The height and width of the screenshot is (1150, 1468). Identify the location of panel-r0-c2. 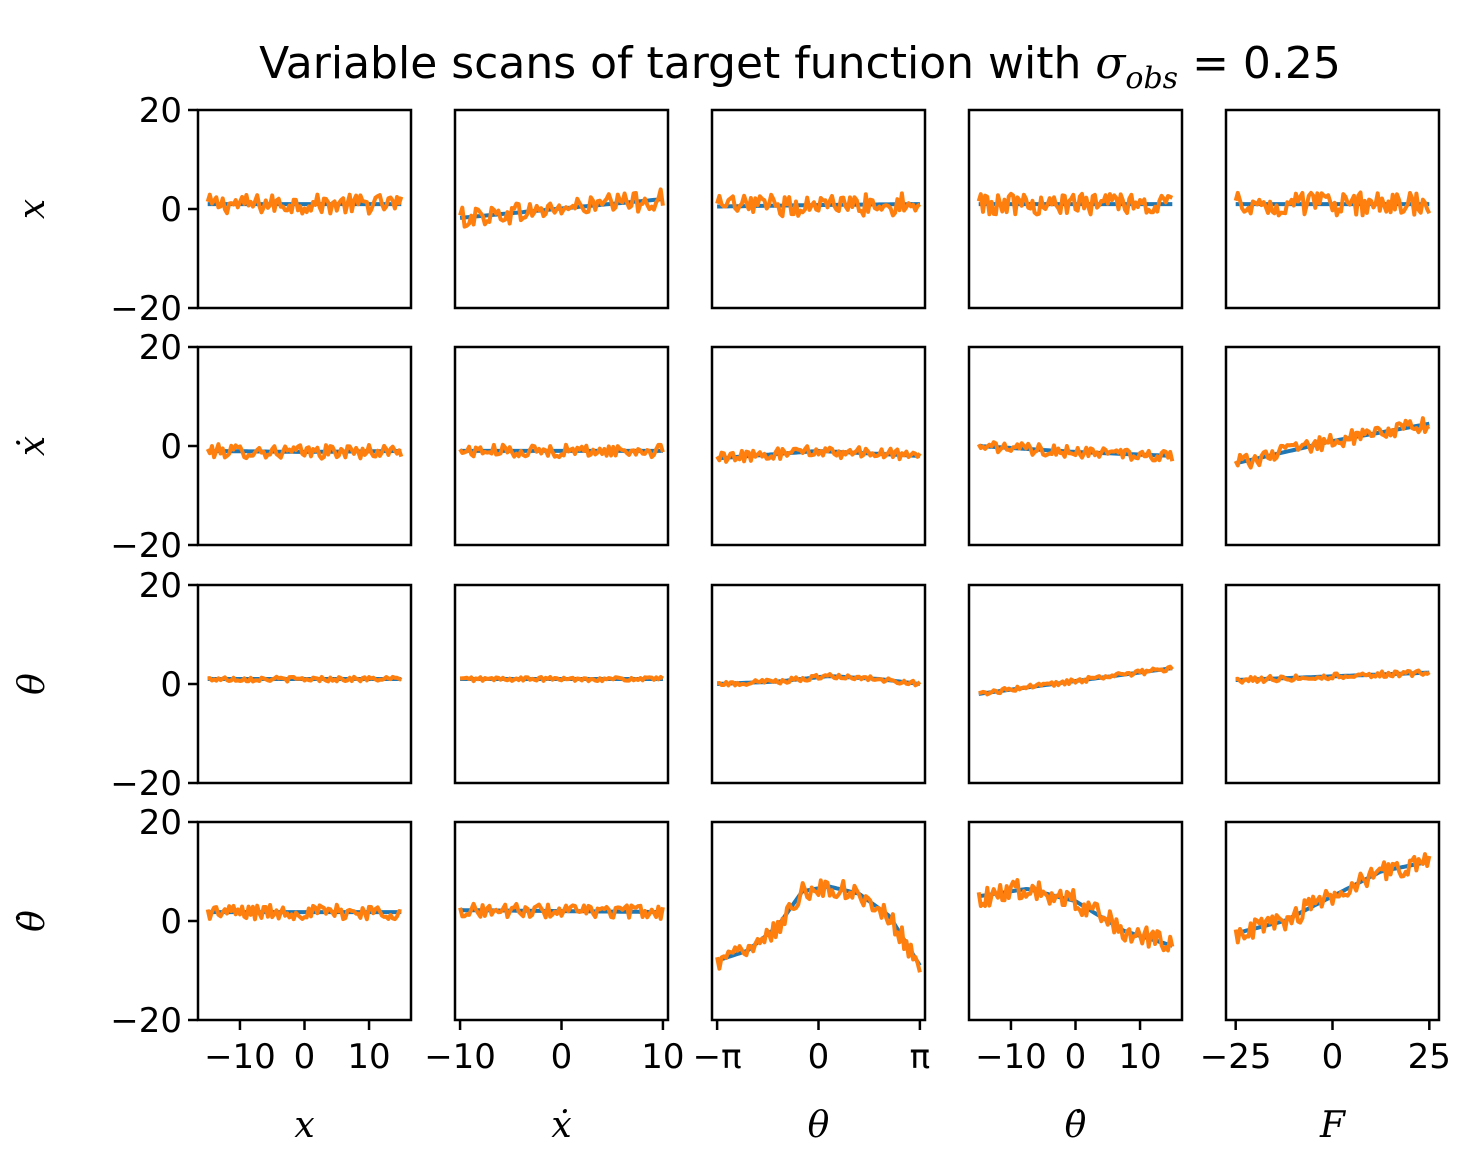
(818, 209).